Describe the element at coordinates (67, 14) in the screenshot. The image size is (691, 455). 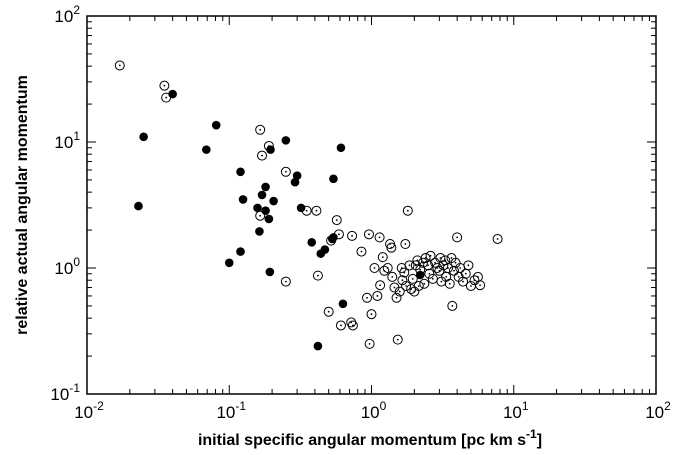
I see `y-tick-label: 10²` at that location.